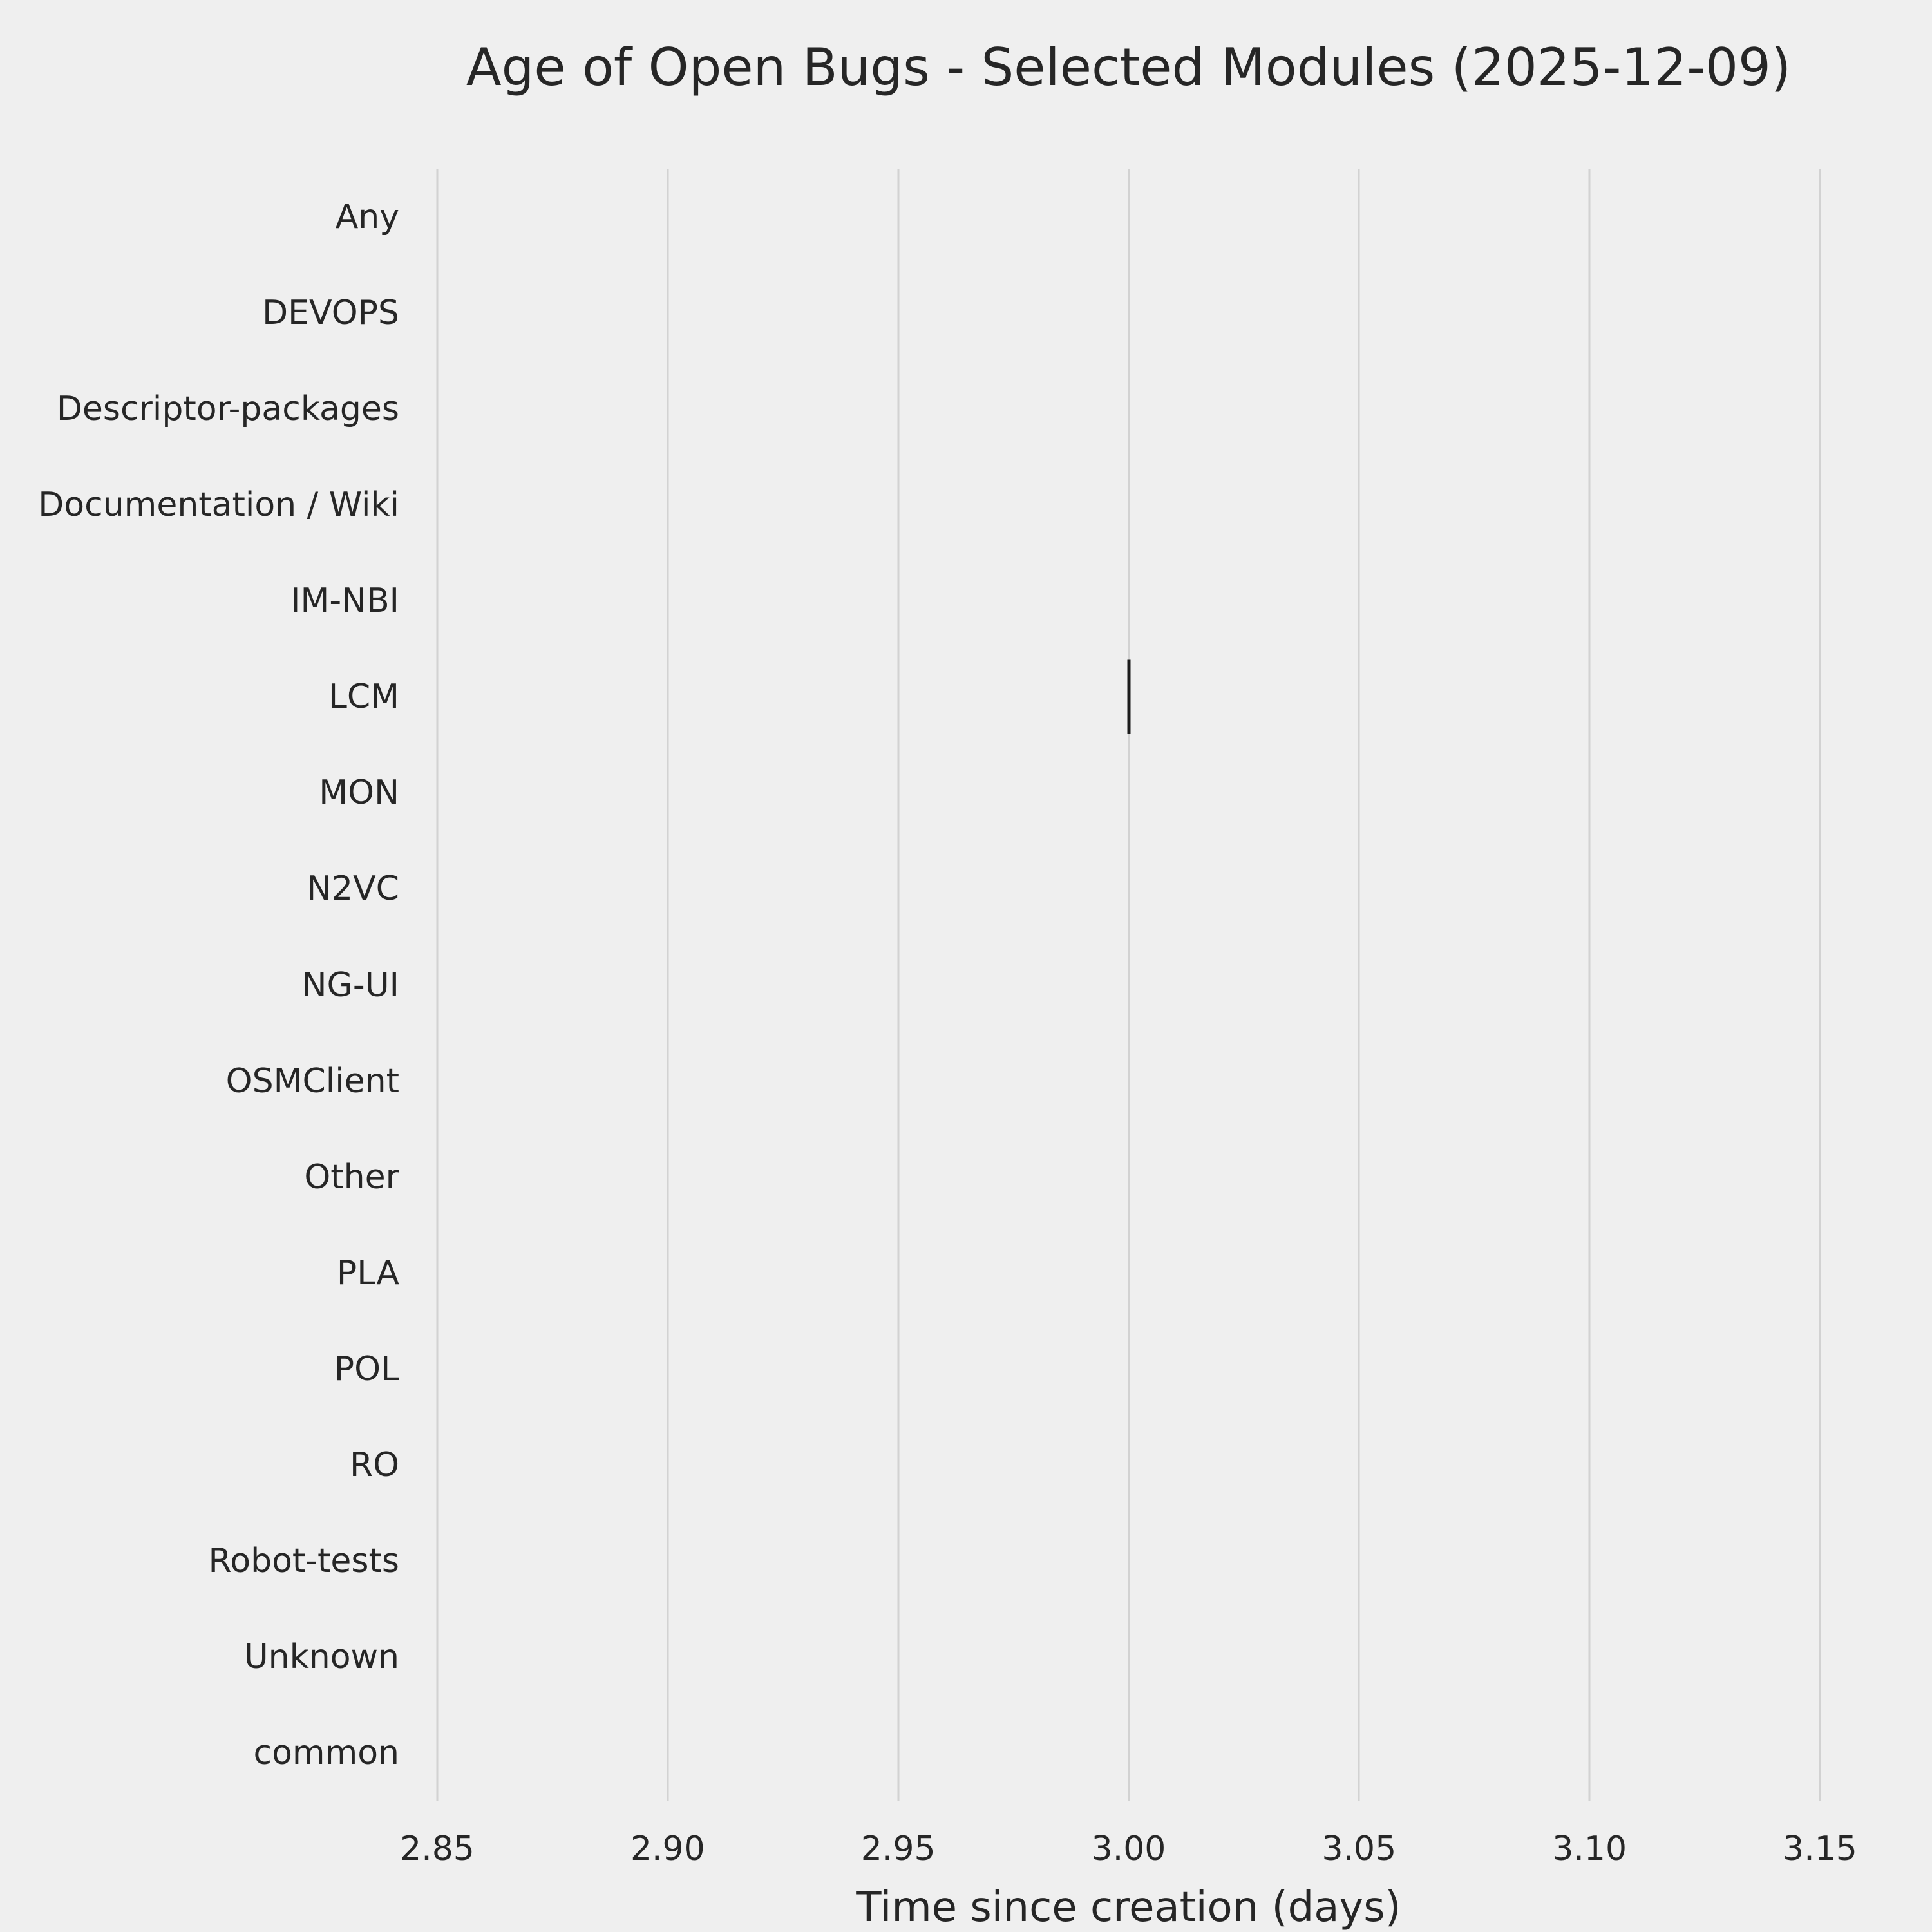 Image resolution: width=1932 pixels, height=1932 pixels. I want to click on y-category-label: MON, so click(359, 793).